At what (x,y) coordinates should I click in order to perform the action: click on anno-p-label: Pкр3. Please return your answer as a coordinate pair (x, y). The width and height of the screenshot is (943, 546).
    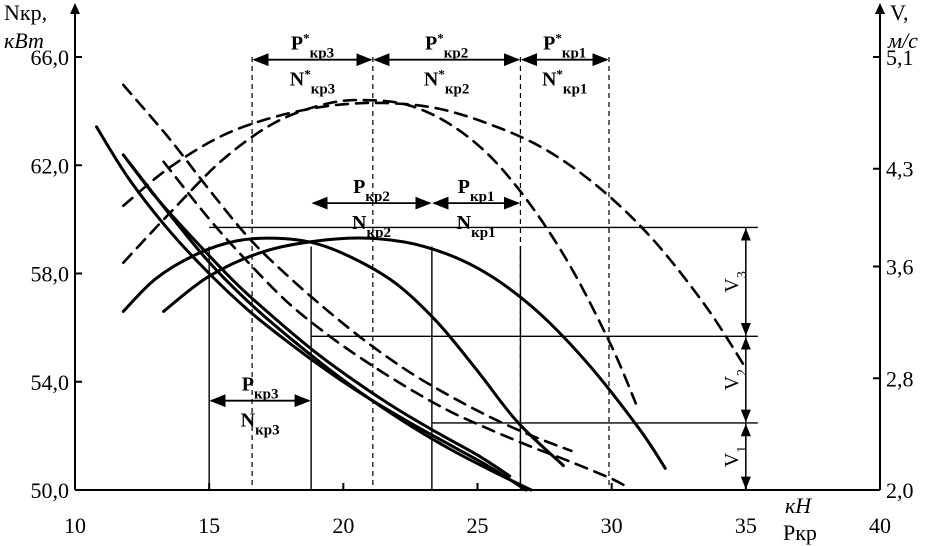
    Looking at the image, I should click on (260, 388).